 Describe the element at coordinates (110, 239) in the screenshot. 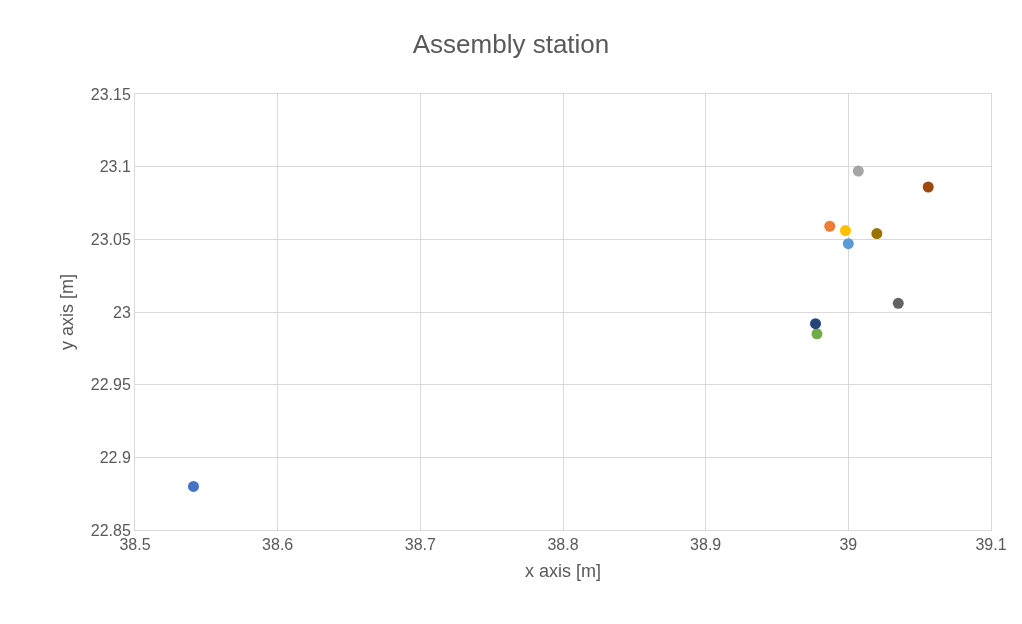

I see `y-tick-label: 23.05` at that location.